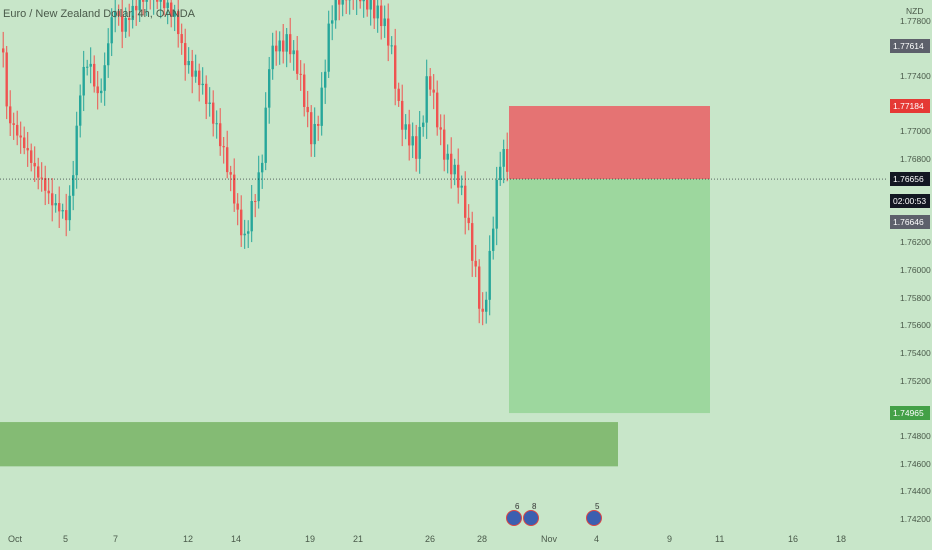 This screenshot has width=932, height=550. What do you see at coordinates (915, 297) in the screenshot?
I see `price-tick: 1.75800` at bounding box center [915, 297].